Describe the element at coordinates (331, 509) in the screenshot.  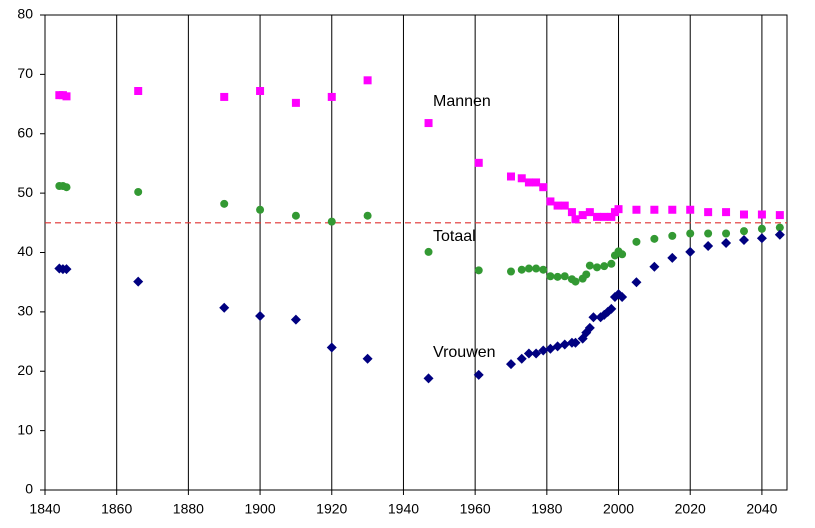
I see `x-tick-label: 1920` at that location.